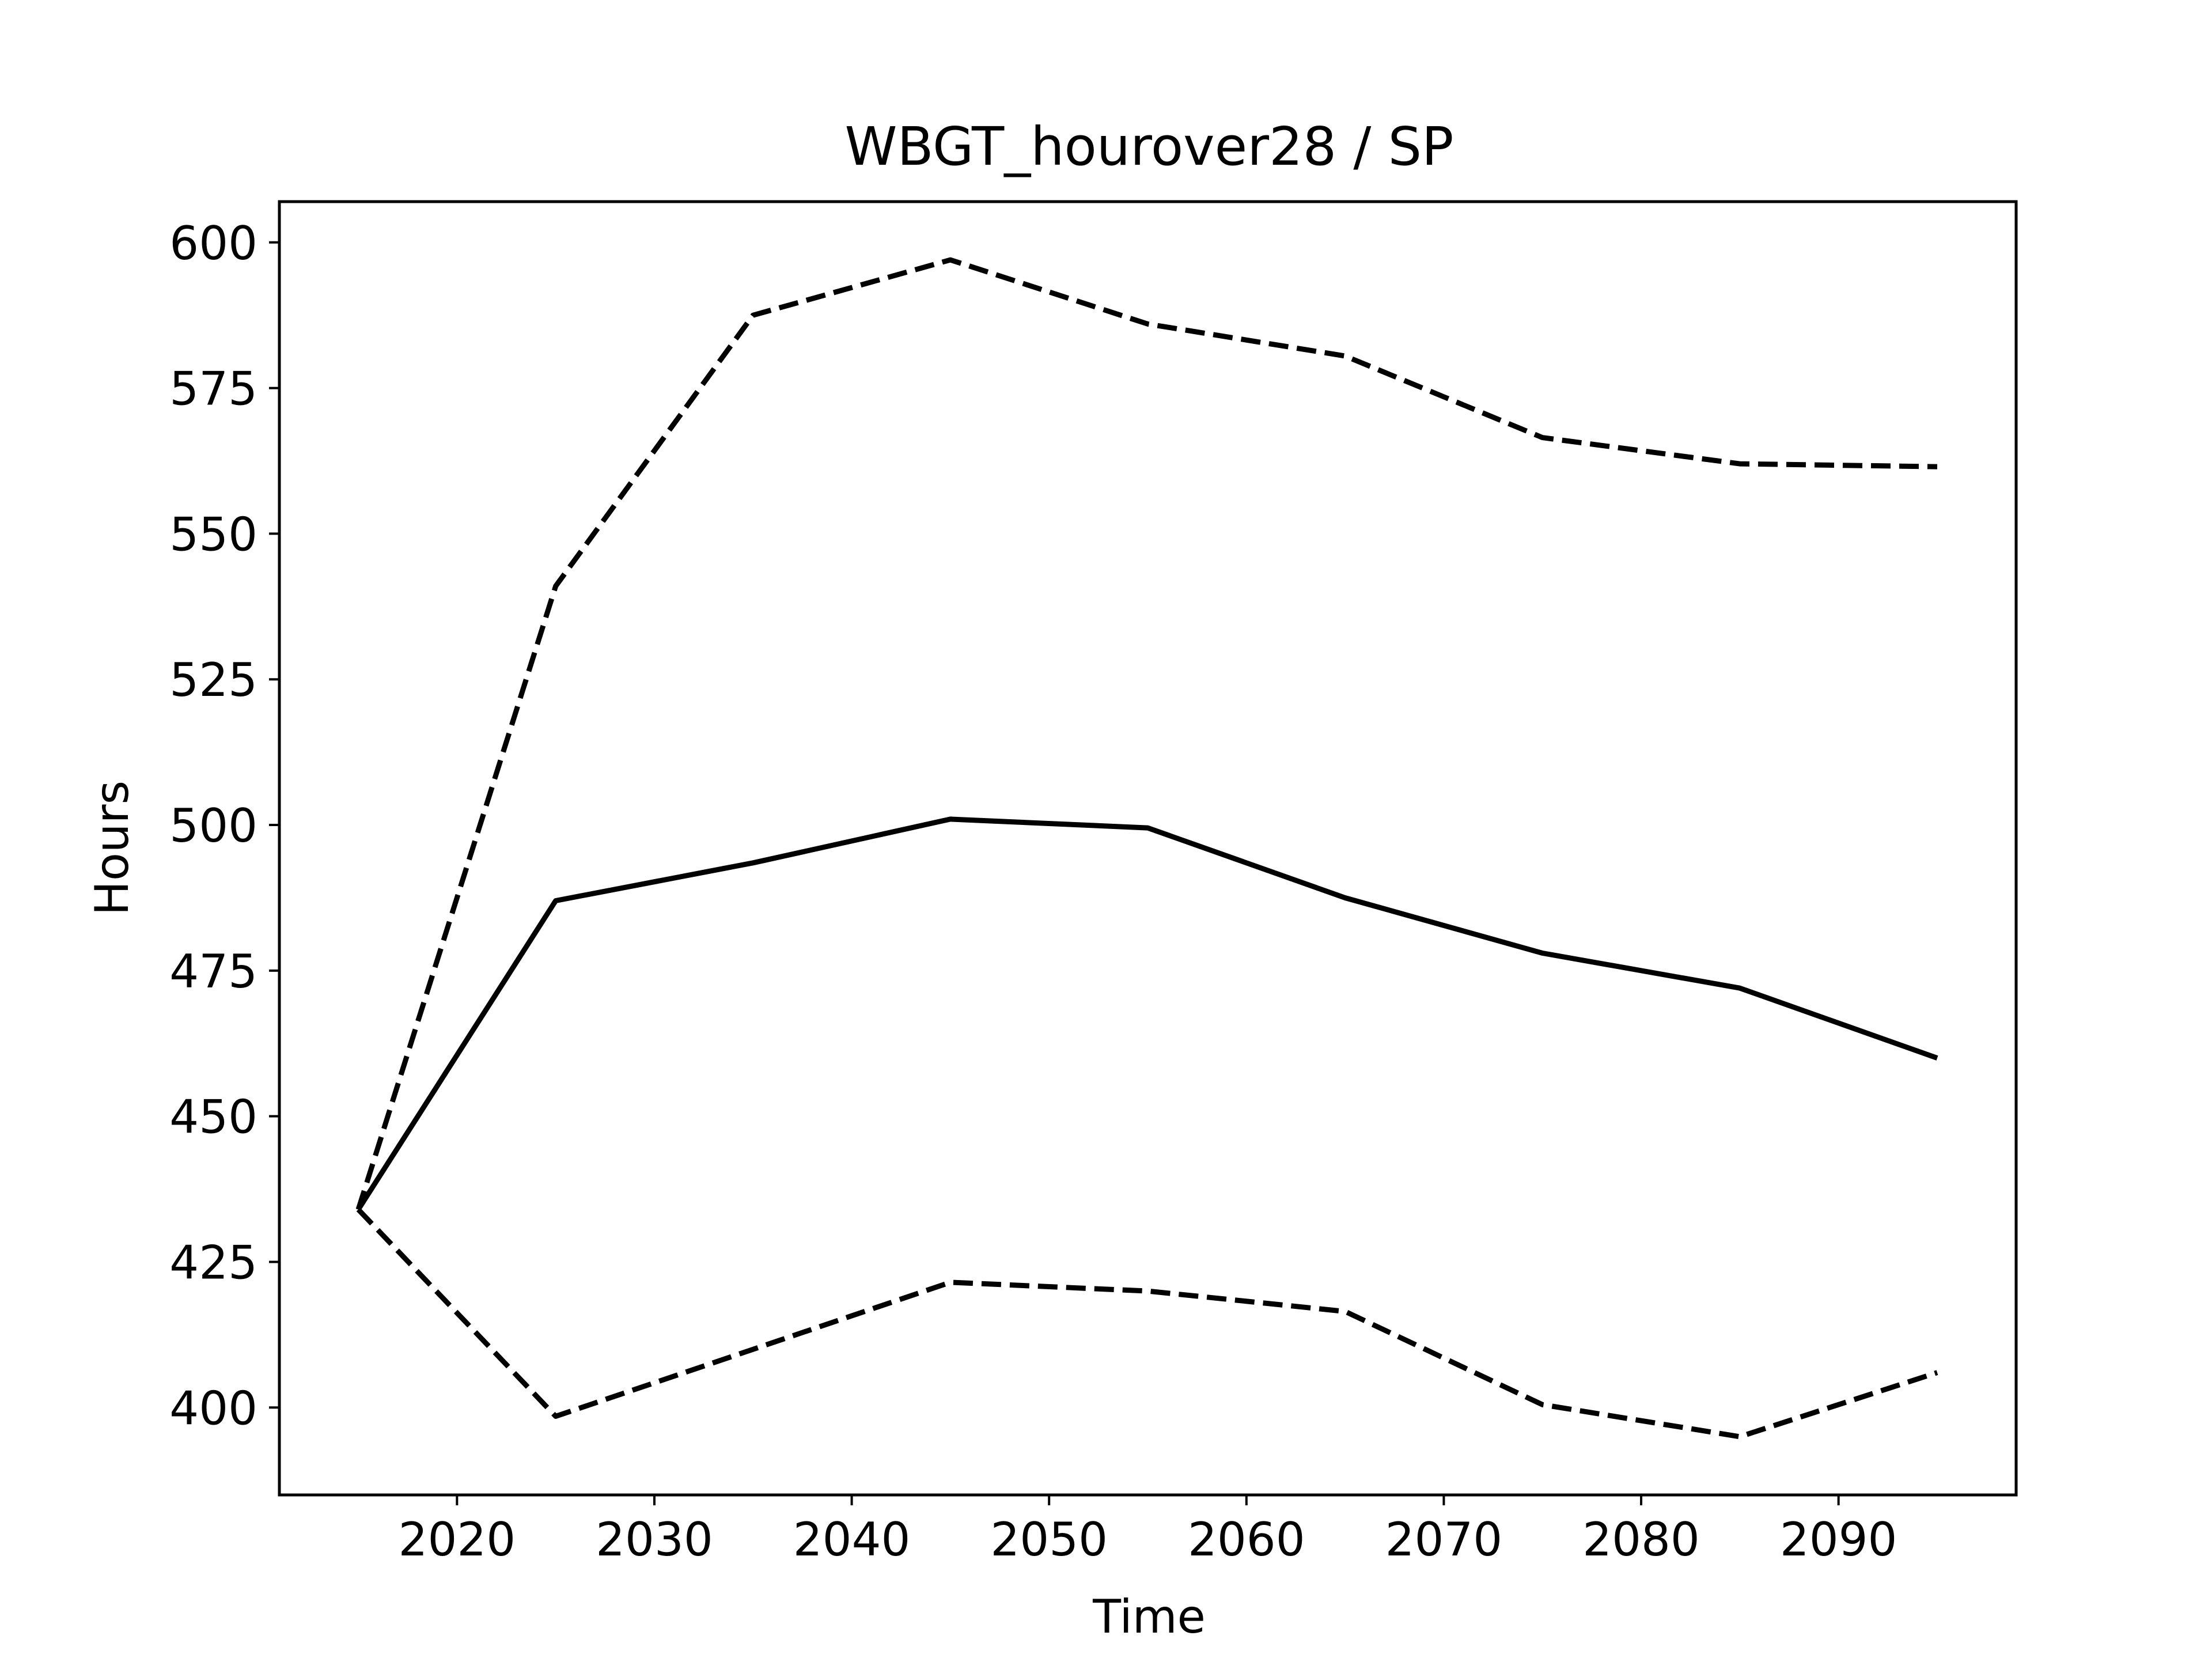 The height and width of the screenshot is (1662, 2212). Describe the element at coordinates (213, 1118) in the screenshot. I see `y-tick-label: 450` at that location.